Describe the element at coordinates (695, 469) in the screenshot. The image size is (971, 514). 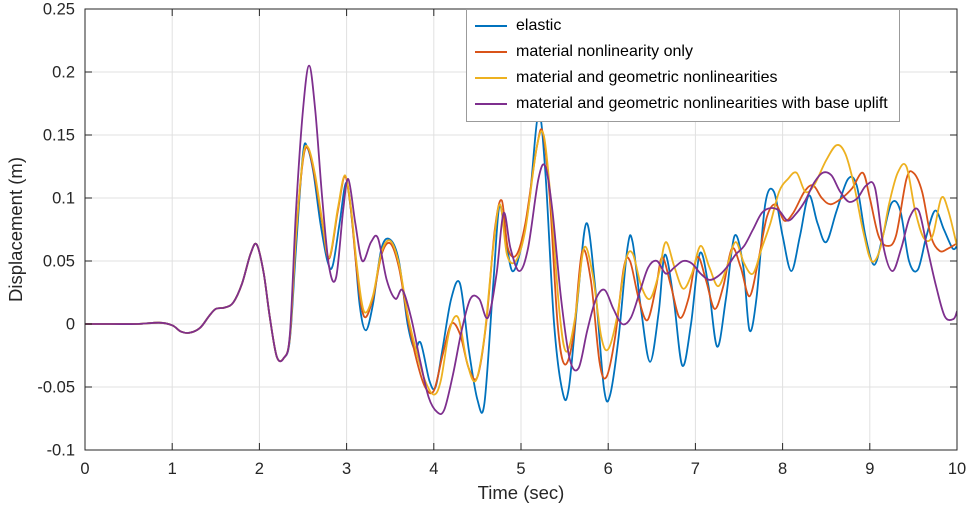
I see `x-tick-label: 7` at that location.